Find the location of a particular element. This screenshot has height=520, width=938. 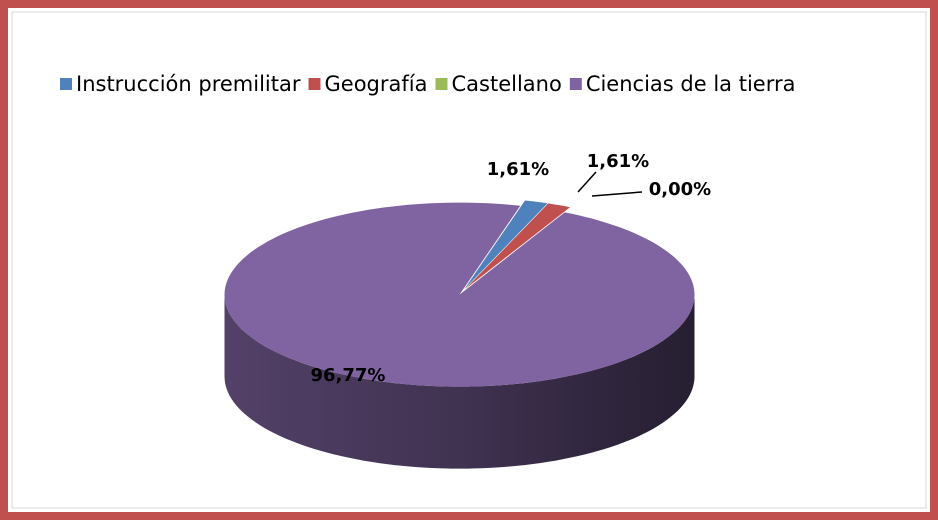

data-label: 0,00% is located at coordinates (680, 189).